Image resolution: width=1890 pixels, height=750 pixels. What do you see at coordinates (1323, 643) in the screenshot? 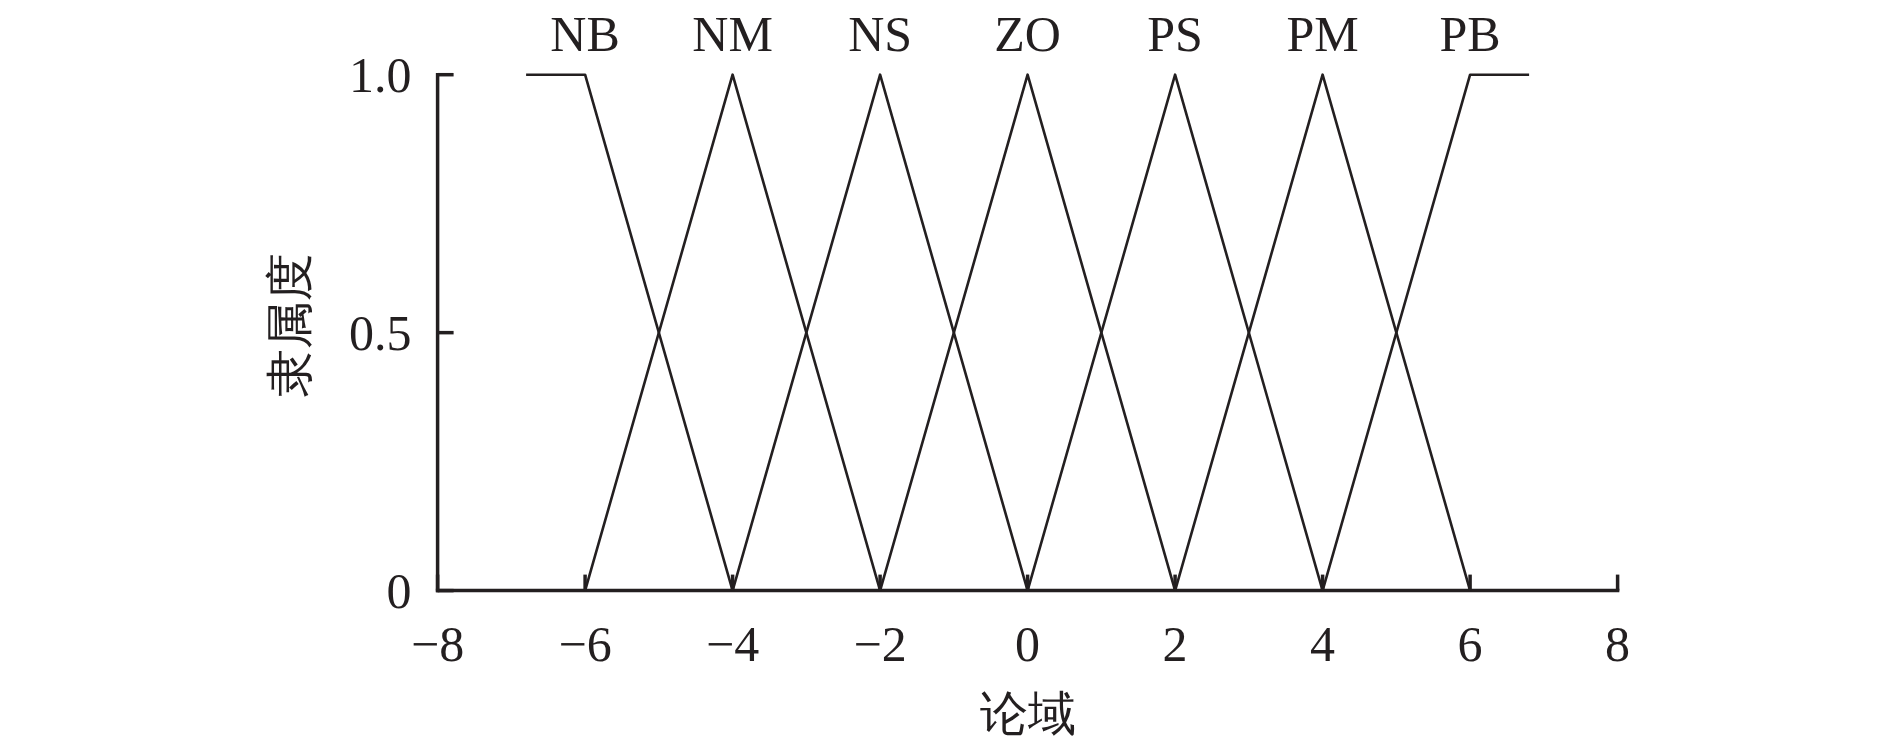
I see `x-tick-label: 4` at bounding box center [1323, 643].